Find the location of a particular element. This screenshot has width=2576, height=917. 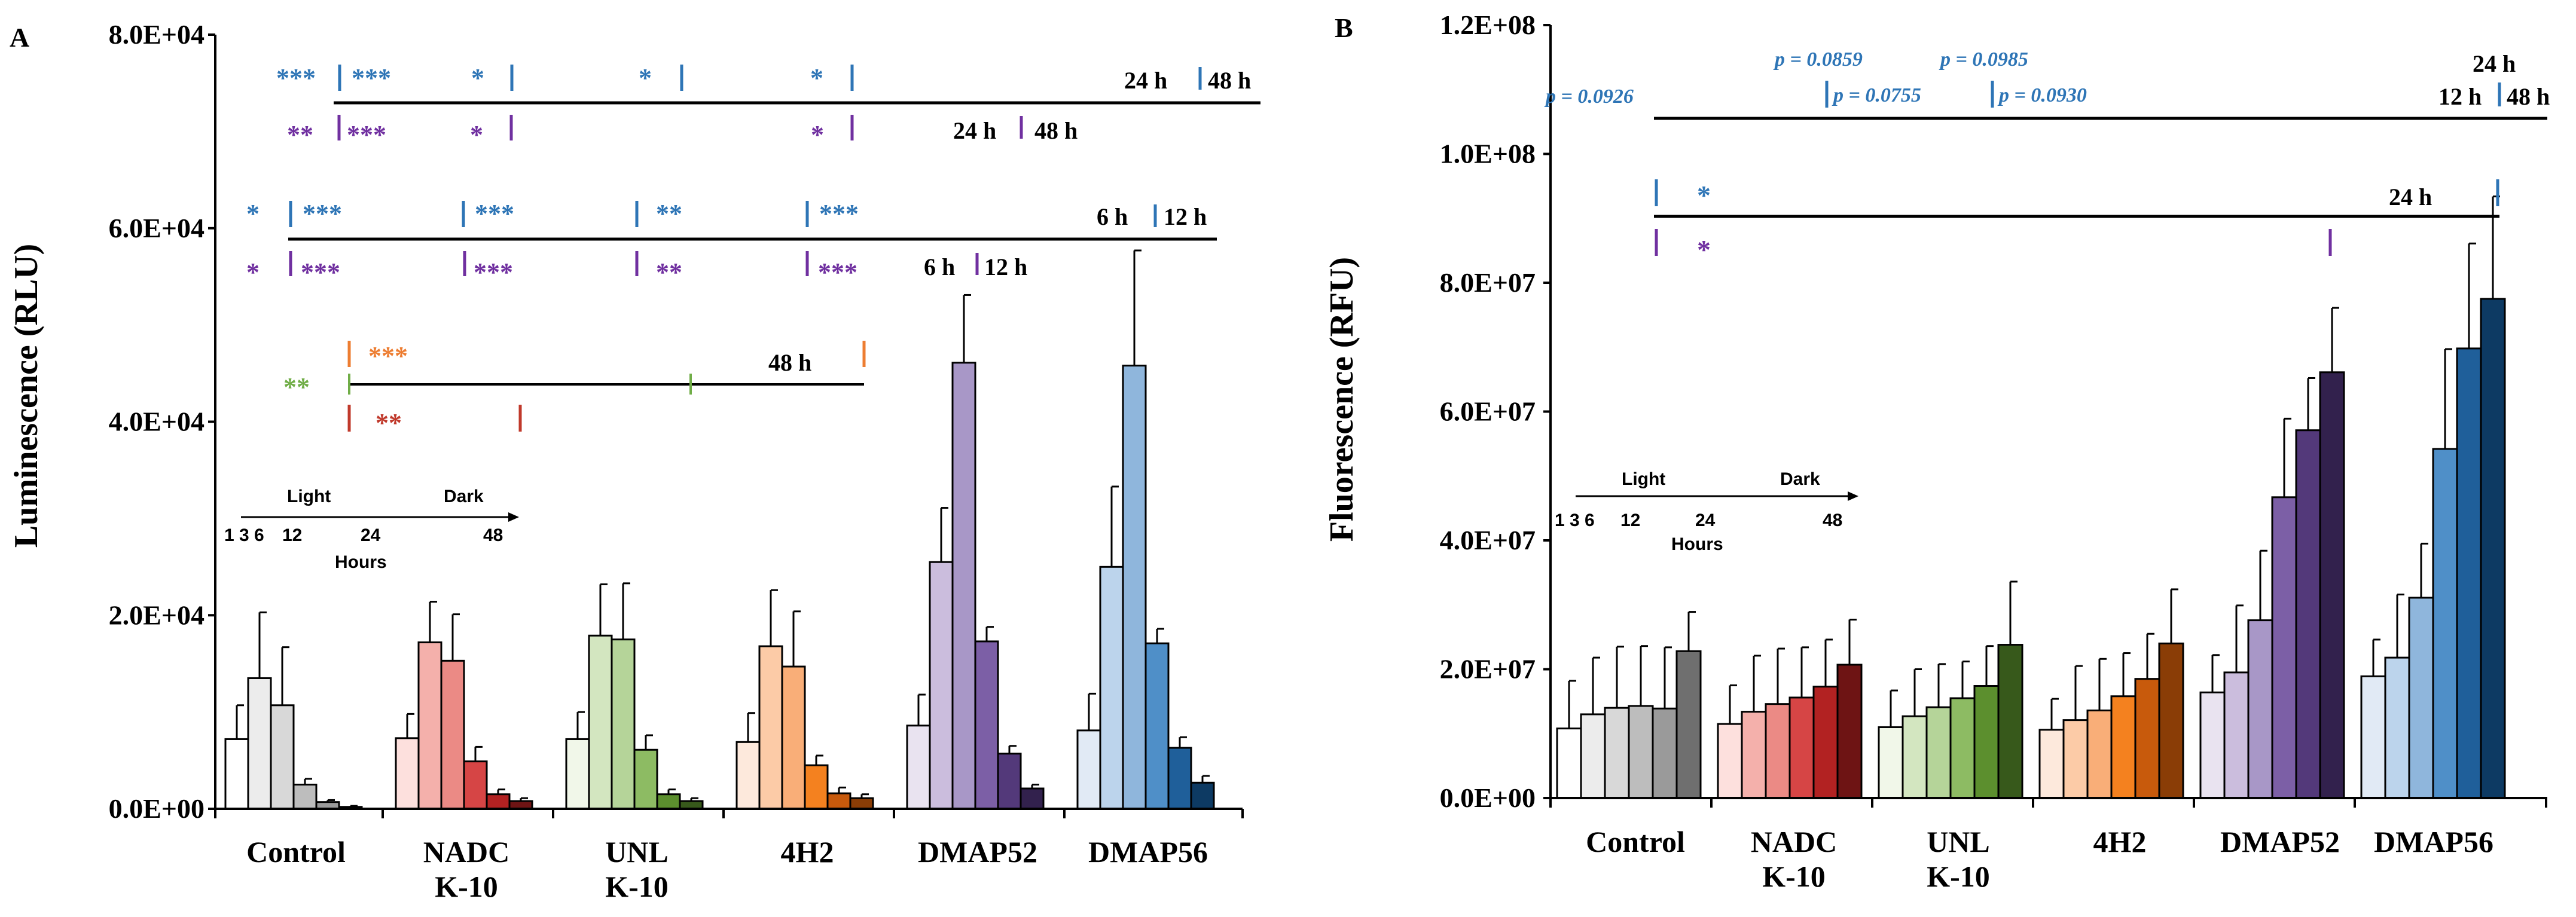

sig-green: ** is located at coordinates (296, 387).